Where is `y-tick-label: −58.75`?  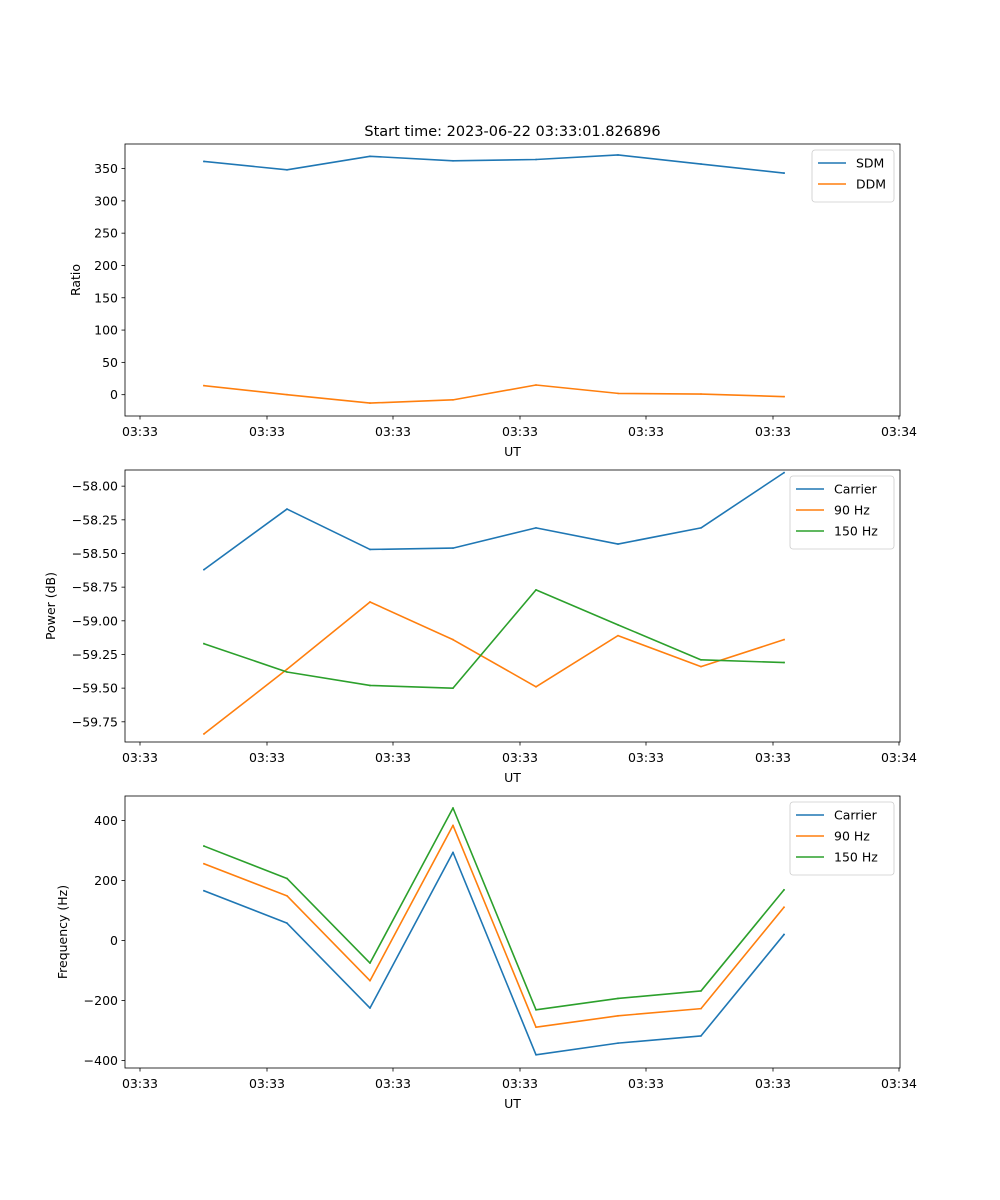
y-tick-label: −58.75 is located at coordinates (95, 587).